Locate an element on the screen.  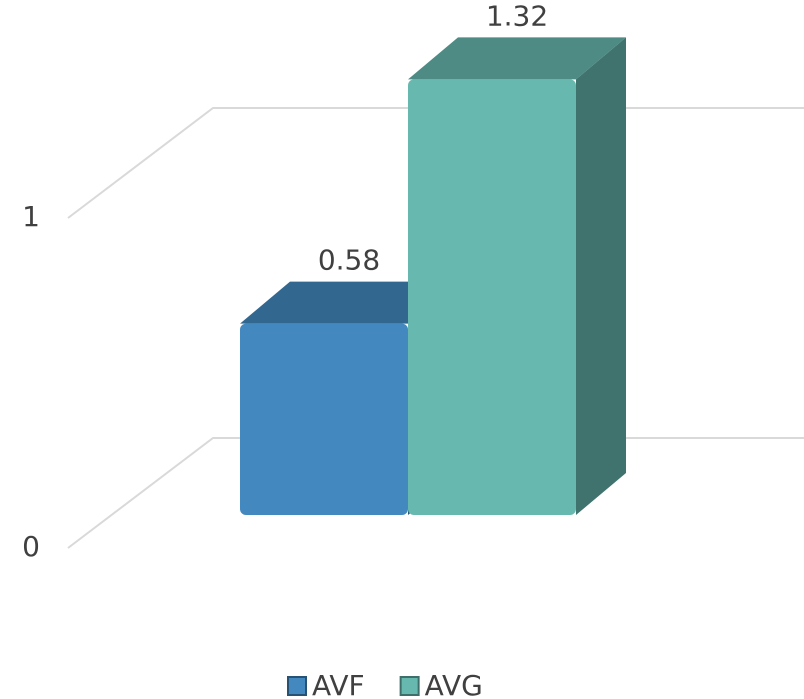
legend-label: AVG is located at coordinates (454, 684).